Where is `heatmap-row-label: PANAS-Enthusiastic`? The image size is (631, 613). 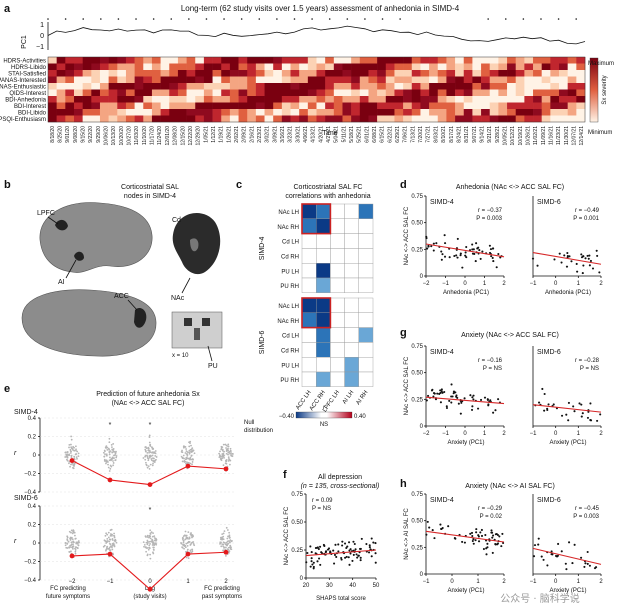 heatmap-row-label: PANAS-Enthusiastic is located at coordinates (23, 88).